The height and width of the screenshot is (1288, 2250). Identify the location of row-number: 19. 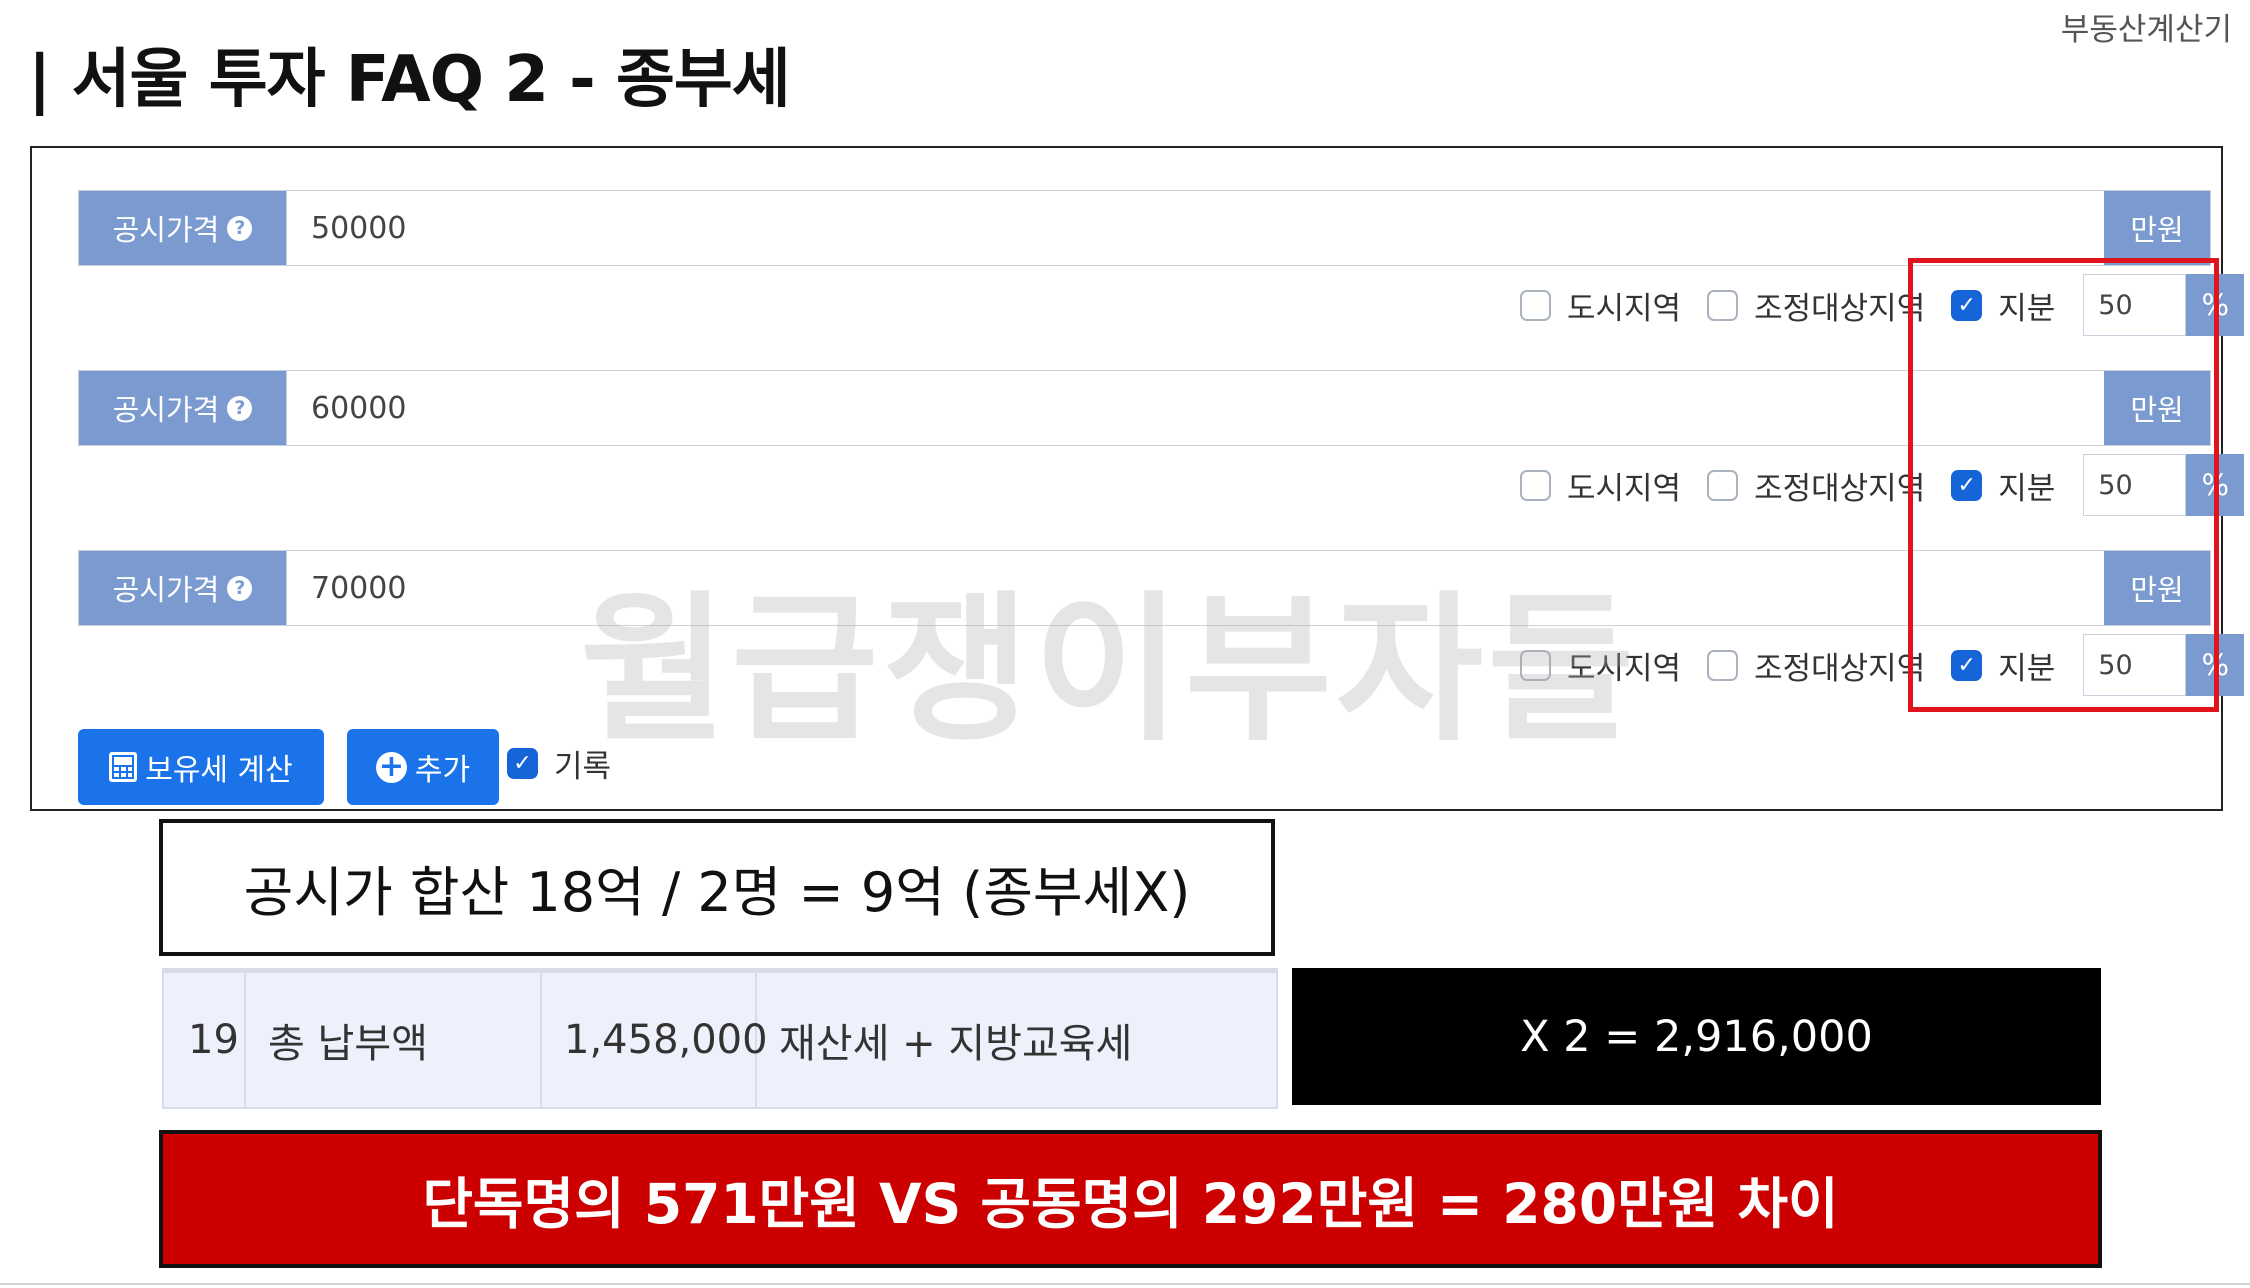
(205, 1040).